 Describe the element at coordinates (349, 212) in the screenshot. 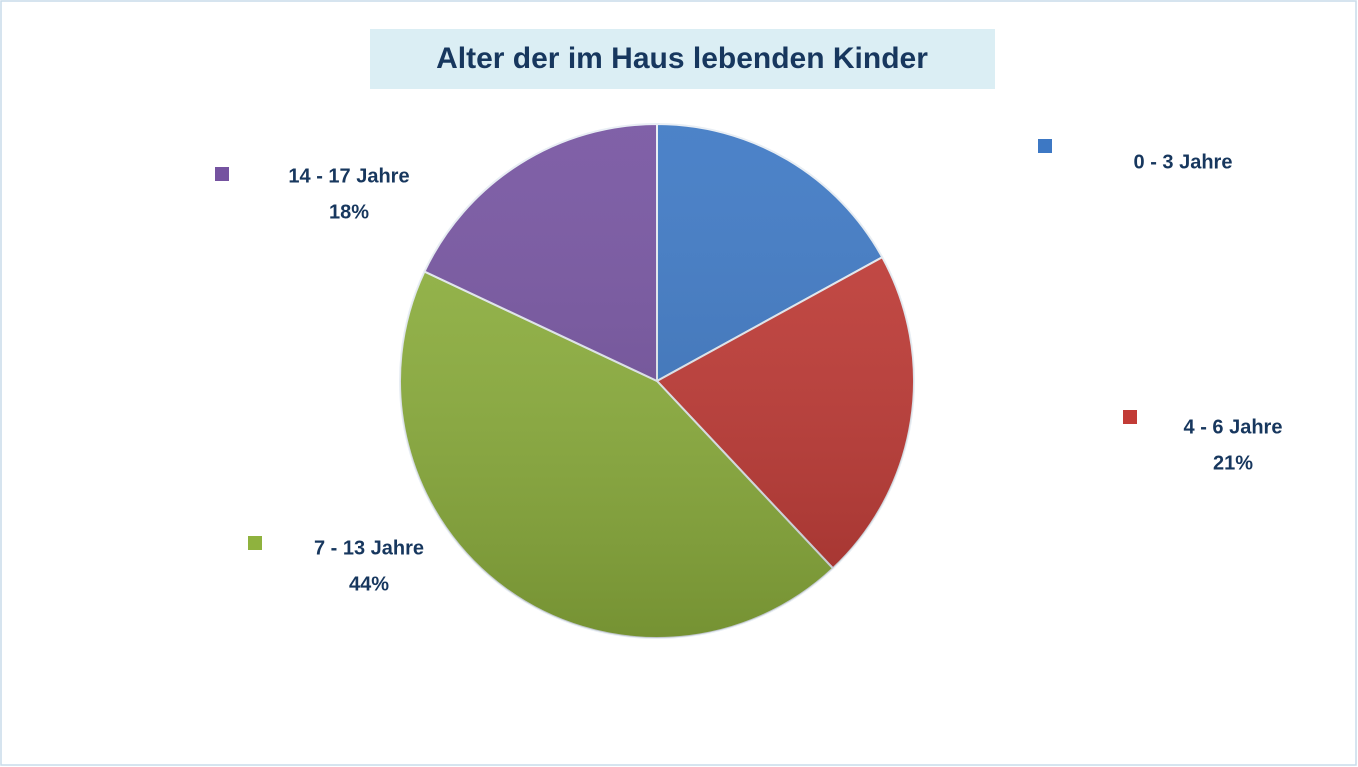

I see `data-label-value: 18%` at that location.